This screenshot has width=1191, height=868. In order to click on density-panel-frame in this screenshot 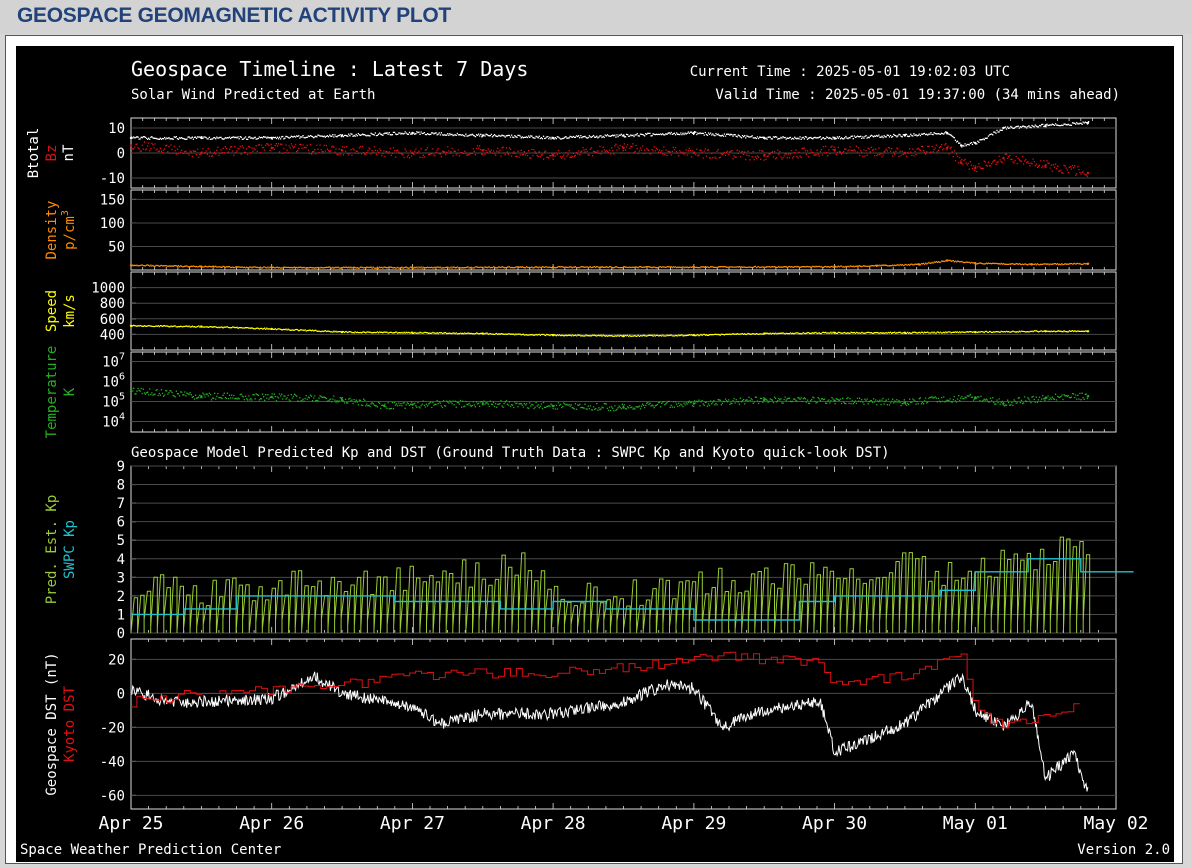, I will do `click(623, 230)`.